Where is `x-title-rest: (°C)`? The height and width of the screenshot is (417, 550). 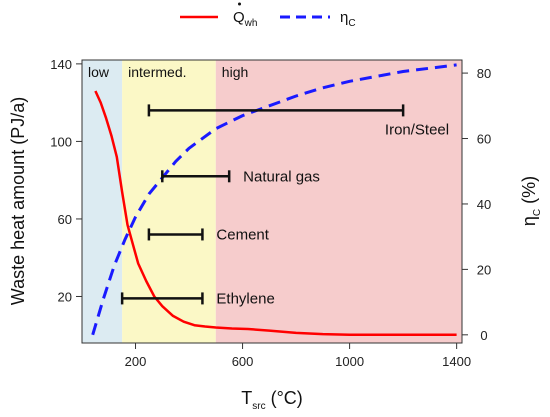 x-title-rest: (°C) is located at coordinates (284, 398).